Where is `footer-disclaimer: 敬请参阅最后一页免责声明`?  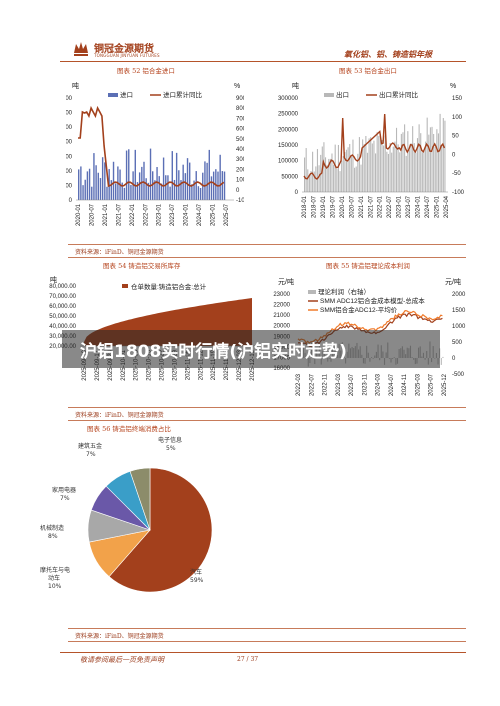
footer-disclaimer: 敬请参阅最后一页免责声明 is located at coordinates (122, 660).